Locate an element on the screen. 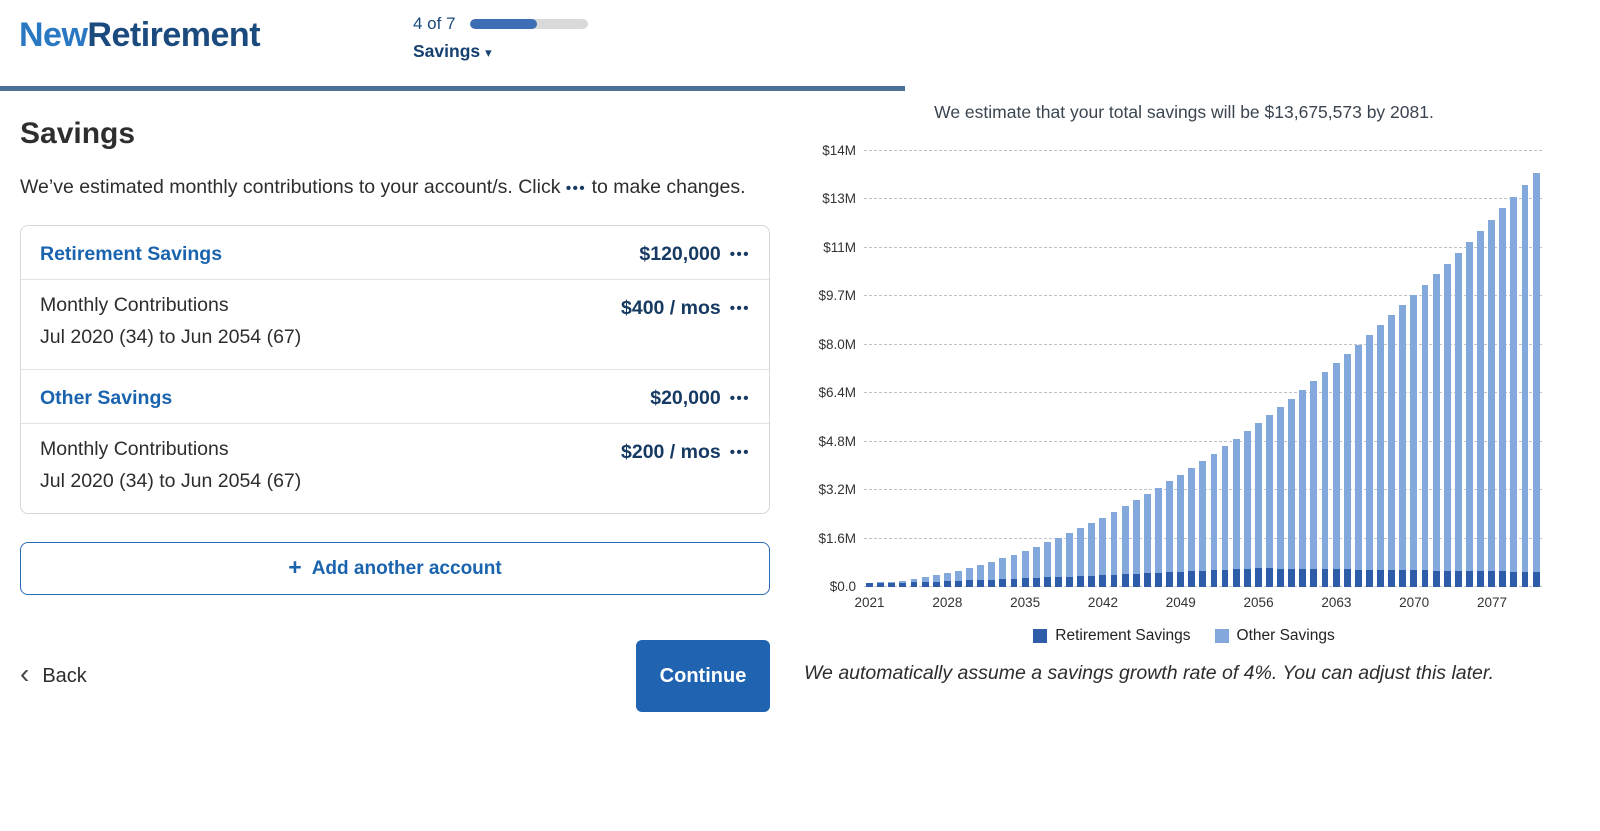  bar-2071 is located at coordinates (1424, 369).